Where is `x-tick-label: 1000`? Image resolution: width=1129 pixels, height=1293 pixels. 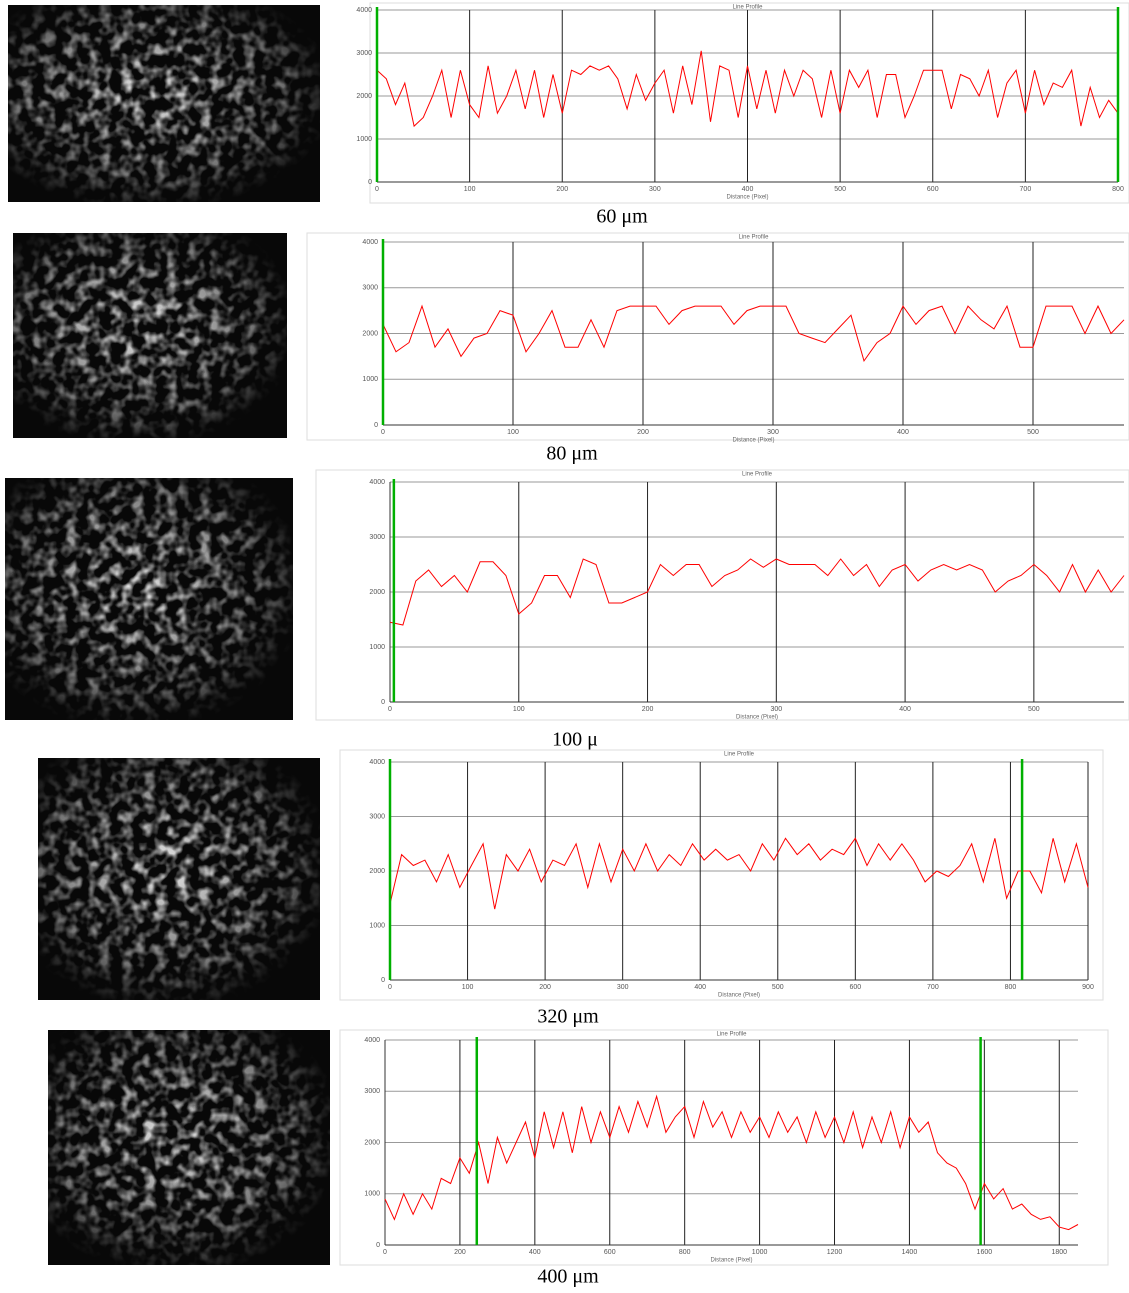
x-tick-label: 1000 is located at coordinates (760, 1252).